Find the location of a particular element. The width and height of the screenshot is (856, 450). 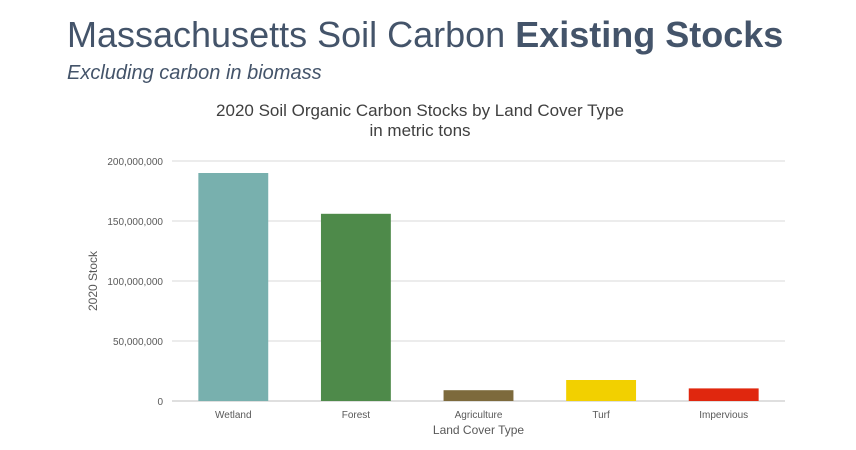

slide-subtitle: Excluding carbon in biomass is located at coordinates (194, 73).